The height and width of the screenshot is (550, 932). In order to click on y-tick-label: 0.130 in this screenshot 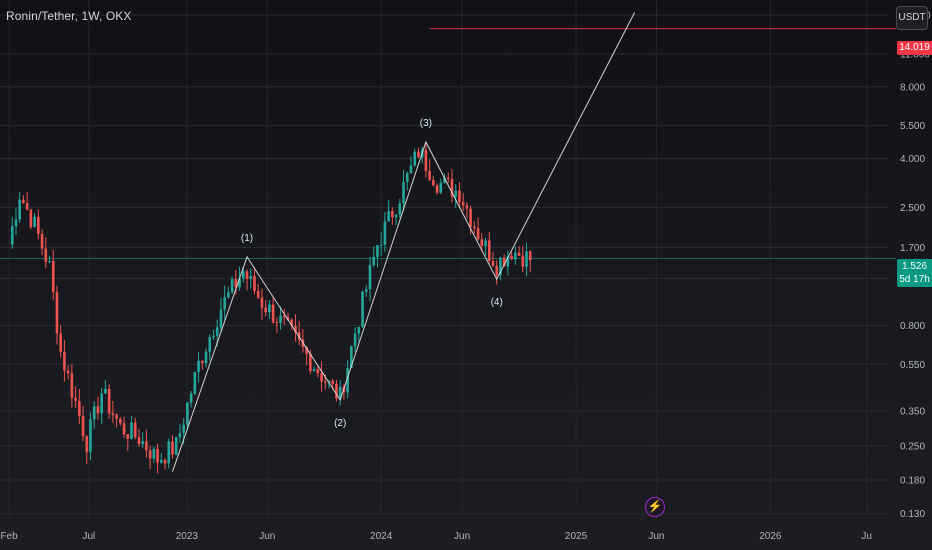, I will do `click(912, 514)`.